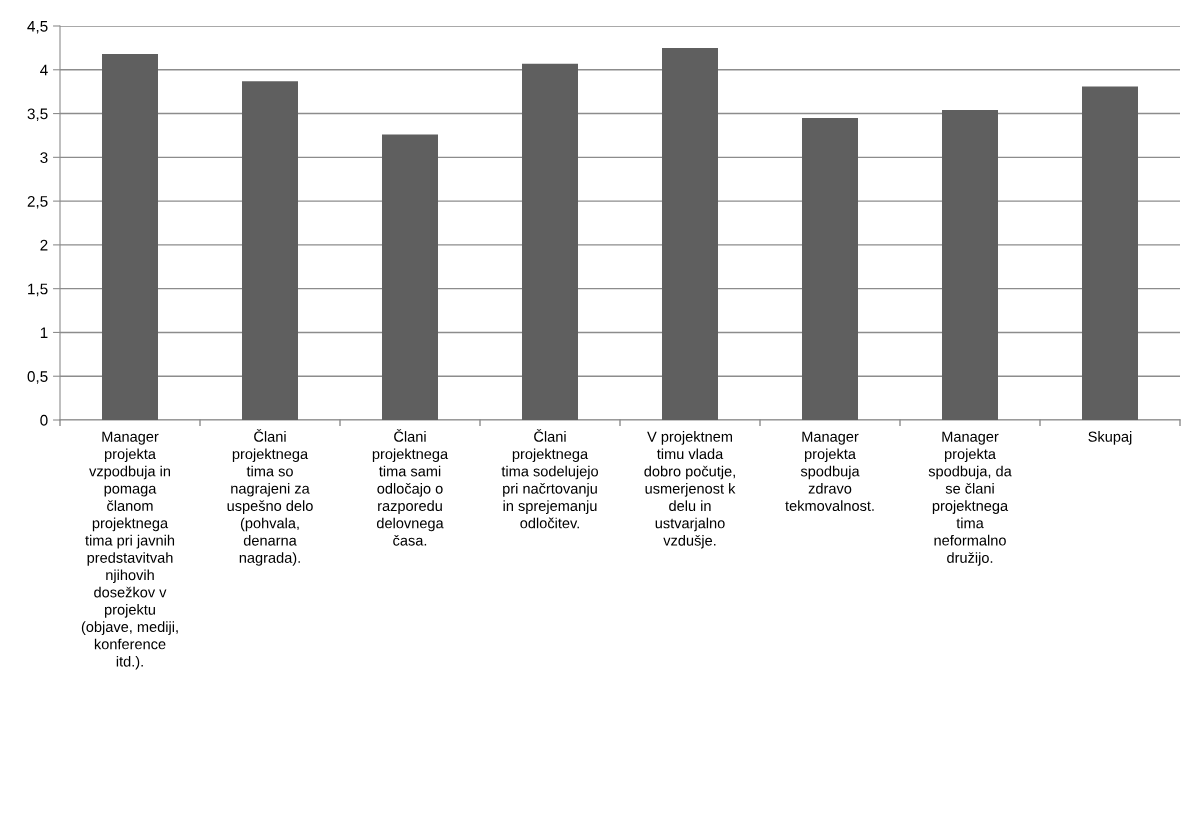  What do you see at coordinates (829, 471) in the screenshot?
I see `x-tick-label: Manager projekta spodbuja zdravo tekmovalnost.` at bounding box center [829, 471].